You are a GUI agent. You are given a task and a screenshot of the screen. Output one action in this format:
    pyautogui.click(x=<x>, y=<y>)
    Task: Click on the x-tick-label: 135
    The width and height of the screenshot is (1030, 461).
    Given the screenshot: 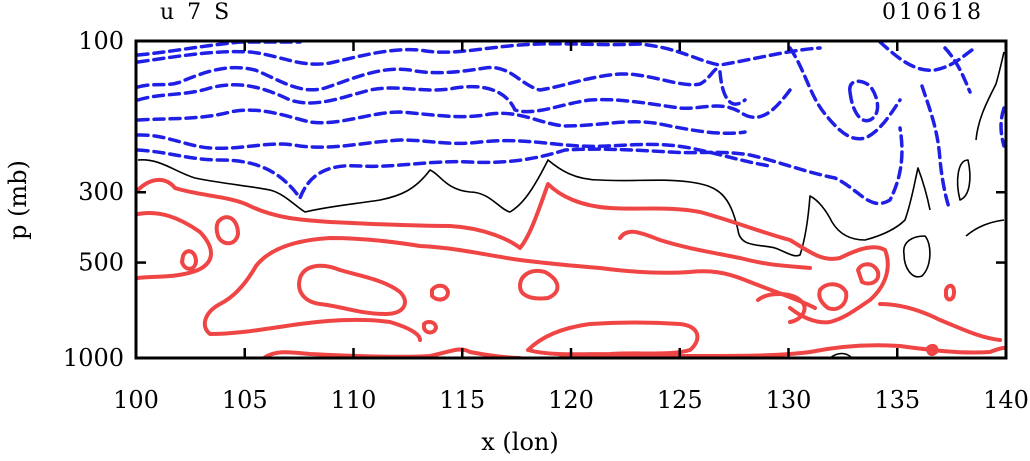 What is the action you would take?
    pyautogui.click(x=897, y=400)
    